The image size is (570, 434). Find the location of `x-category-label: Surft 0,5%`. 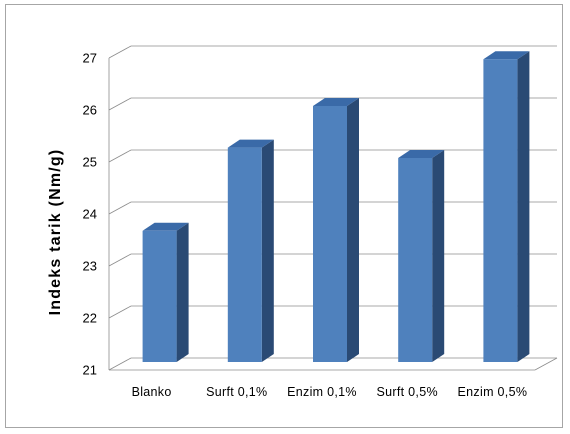

x-category-label: Surft 0,5% is located at coordinates (407, 392).